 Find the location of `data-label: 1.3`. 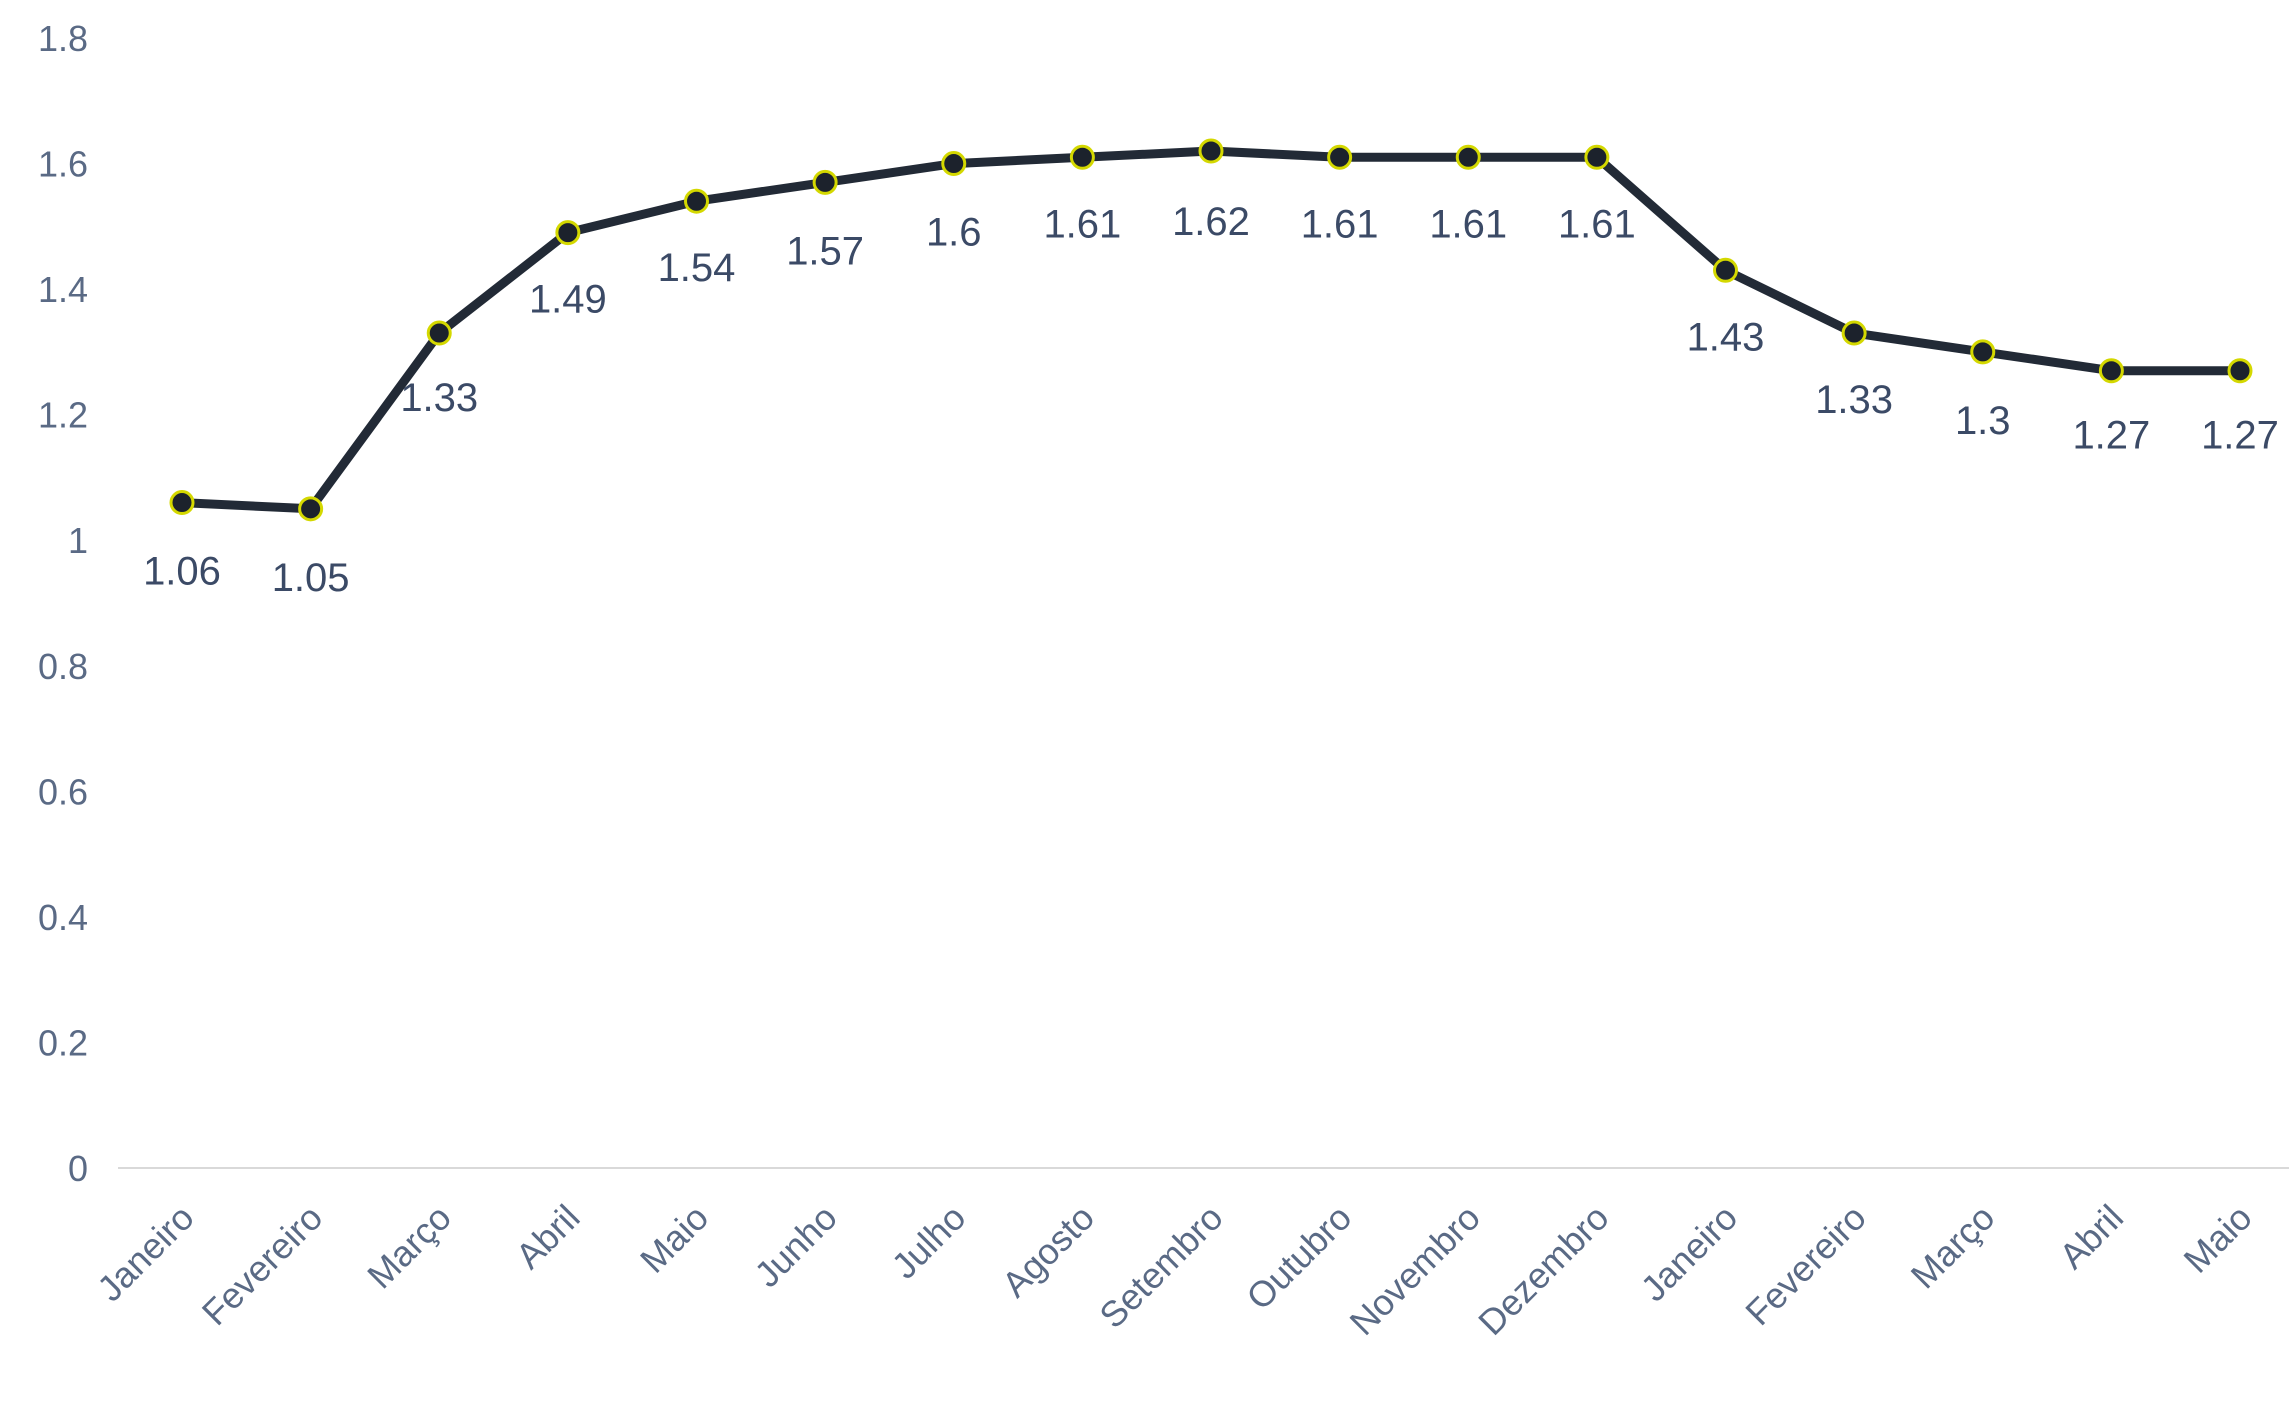

data-label: 1.3 is located at coordinates (1983, 421).